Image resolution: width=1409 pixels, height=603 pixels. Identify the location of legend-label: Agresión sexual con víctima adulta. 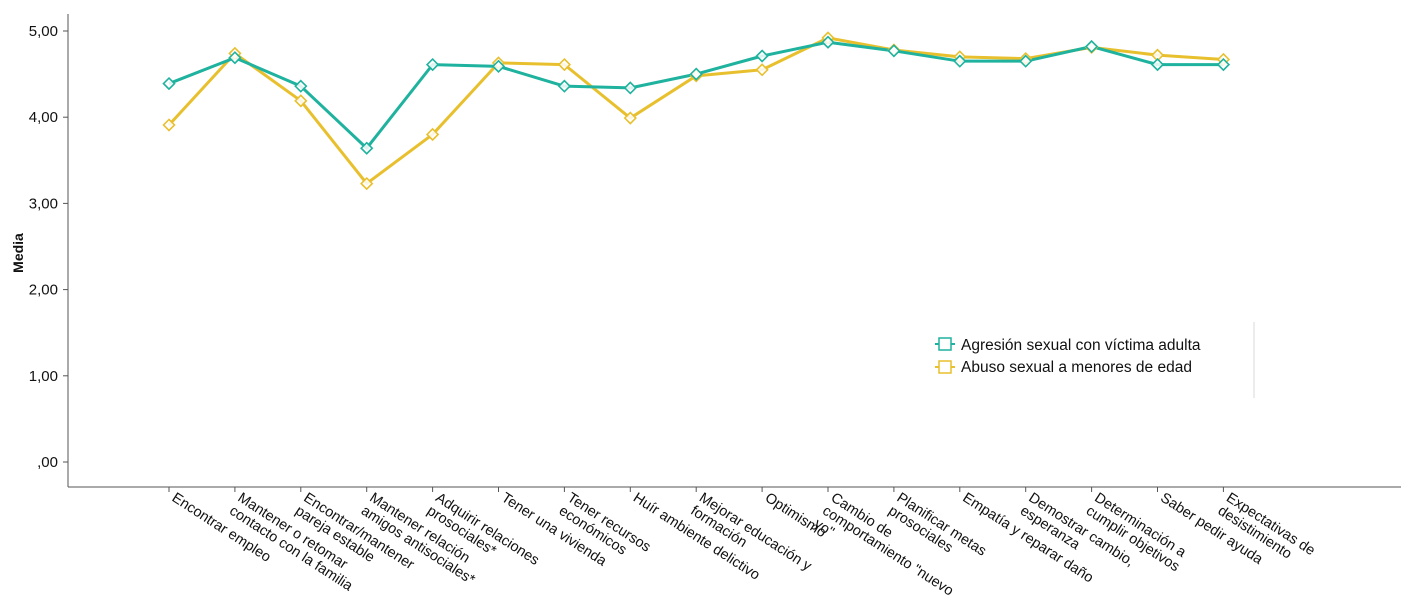
(1081, 345).